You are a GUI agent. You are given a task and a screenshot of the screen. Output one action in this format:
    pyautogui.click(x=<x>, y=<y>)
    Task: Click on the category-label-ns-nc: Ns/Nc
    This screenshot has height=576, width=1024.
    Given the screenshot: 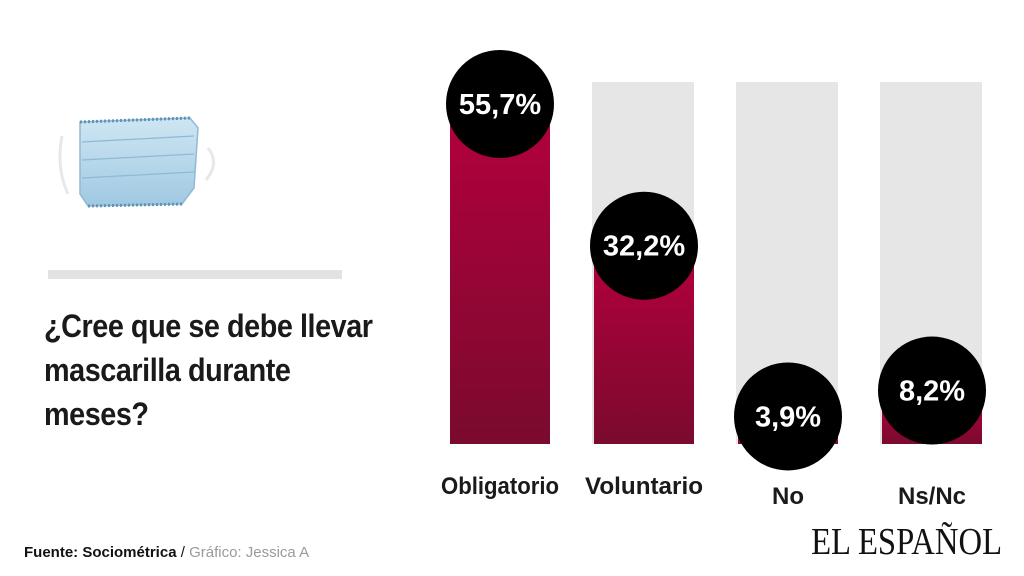 What is the action you would take?
    pyautogui.click(x=932, y=496)
    